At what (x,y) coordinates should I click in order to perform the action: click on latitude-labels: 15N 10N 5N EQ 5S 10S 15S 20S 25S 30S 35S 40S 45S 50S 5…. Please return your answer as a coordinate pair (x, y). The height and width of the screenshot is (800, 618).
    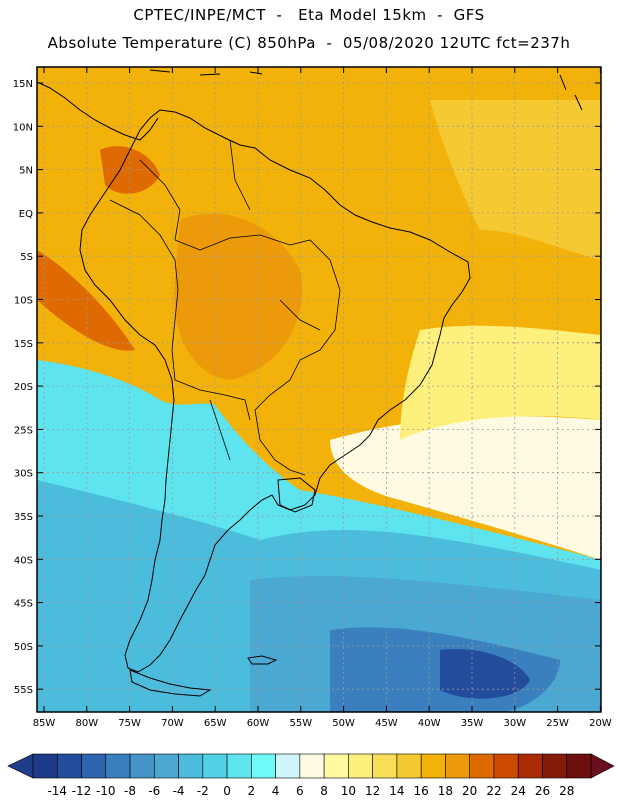
    Looking at the image, I should click on (23, 387).